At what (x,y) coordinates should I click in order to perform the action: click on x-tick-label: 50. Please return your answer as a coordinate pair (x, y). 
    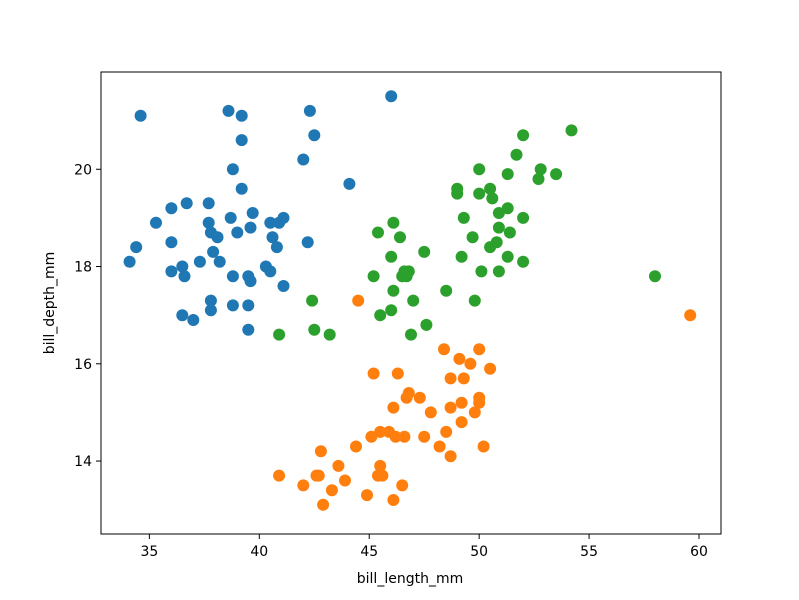
    Looking at the image, I should click on (479, 552).